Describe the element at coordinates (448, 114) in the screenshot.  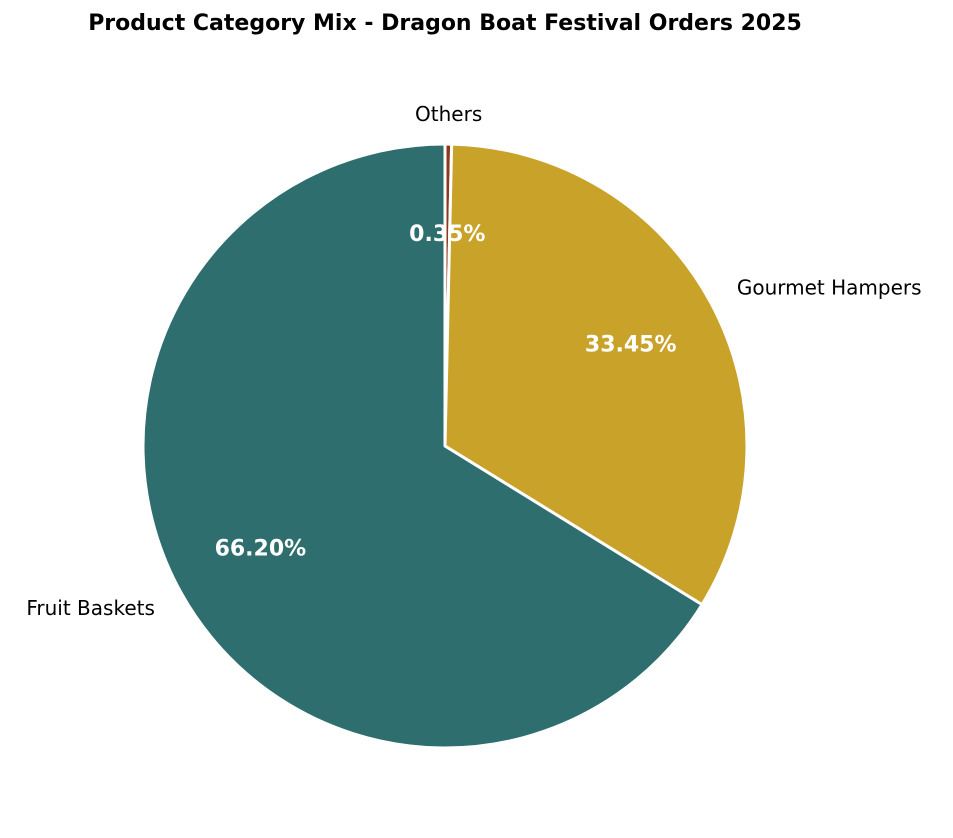
I see `slice-label-others: Others` at that location.